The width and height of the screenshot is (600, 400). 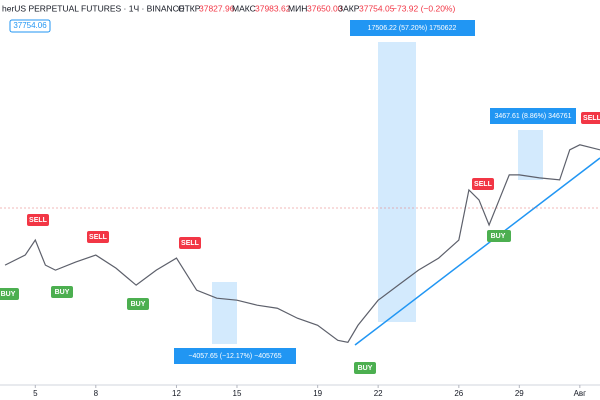 I want to click on x-tick-label: 5, so click(x=35, y=393).